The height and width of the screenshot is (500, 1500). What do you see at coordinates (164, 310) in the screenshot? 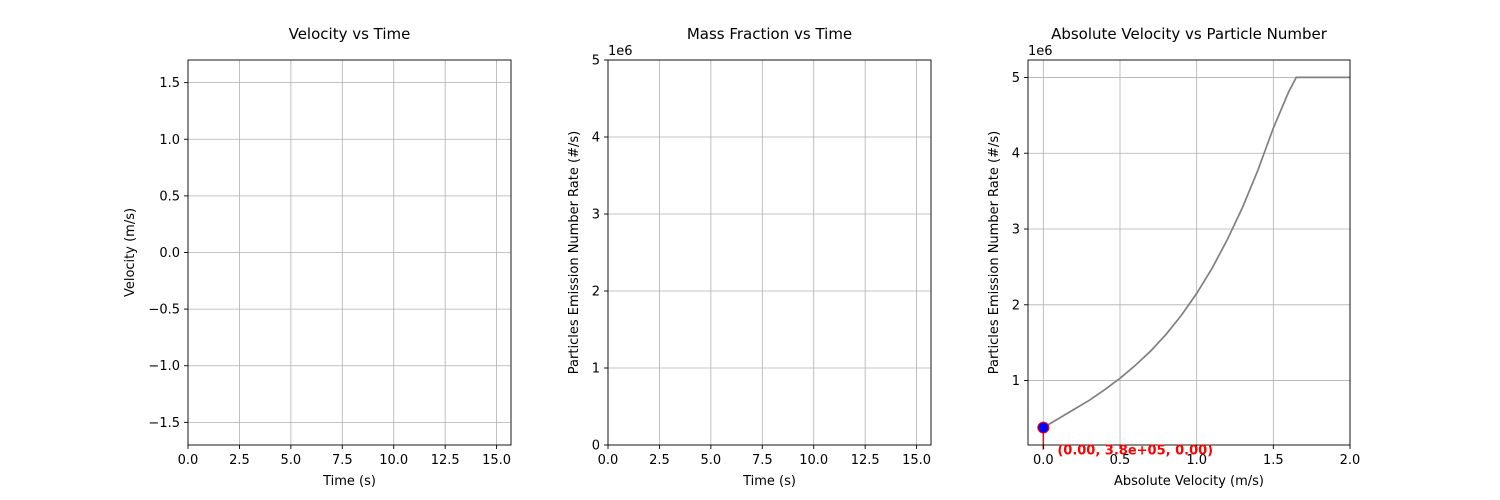
I see `y-tick-label: −0.5` at bounding box center [164, 310].